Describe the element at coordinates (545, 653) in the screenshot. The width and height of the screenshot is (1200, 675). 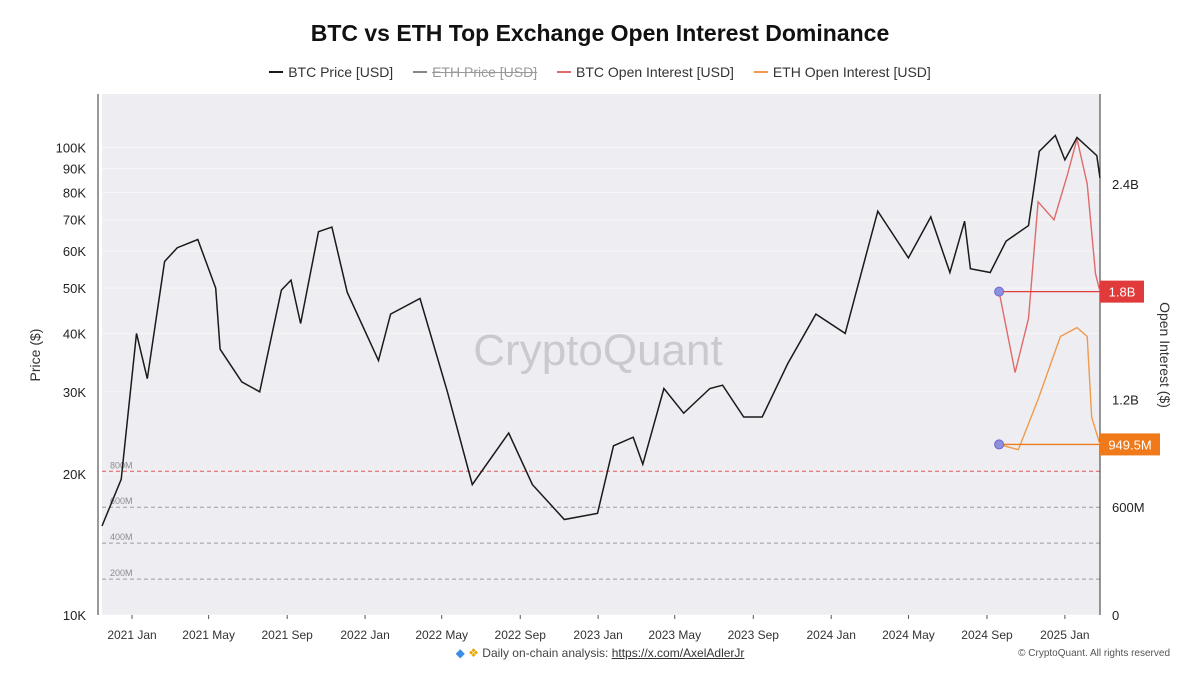
I see `footer-note-text: Daily on-chain analysis:` at that location.